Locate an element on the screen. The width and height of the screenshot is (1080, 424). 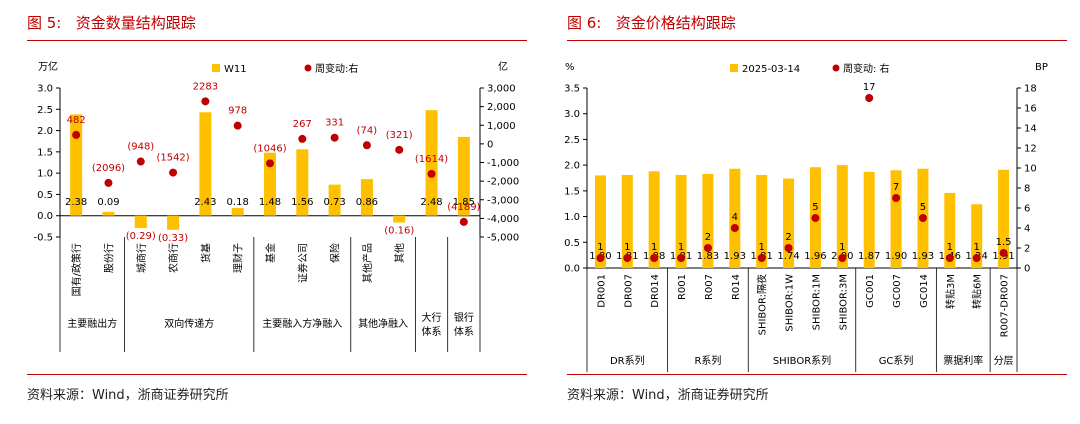
figure-5-bottom-rule is located at coordinates (277, 374).